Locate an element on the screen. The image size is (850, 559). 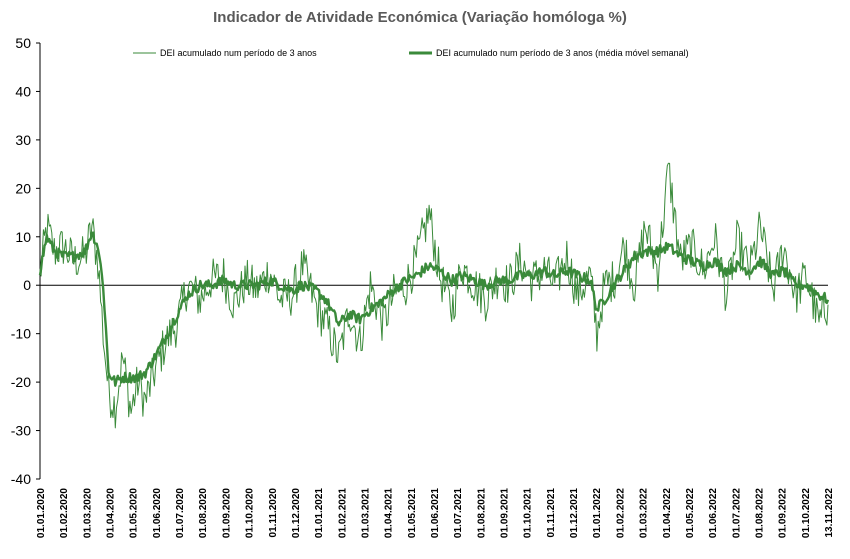
legend-label-daily: DEI acumulado num período de 3 anos is located at coordinates (238, 53).